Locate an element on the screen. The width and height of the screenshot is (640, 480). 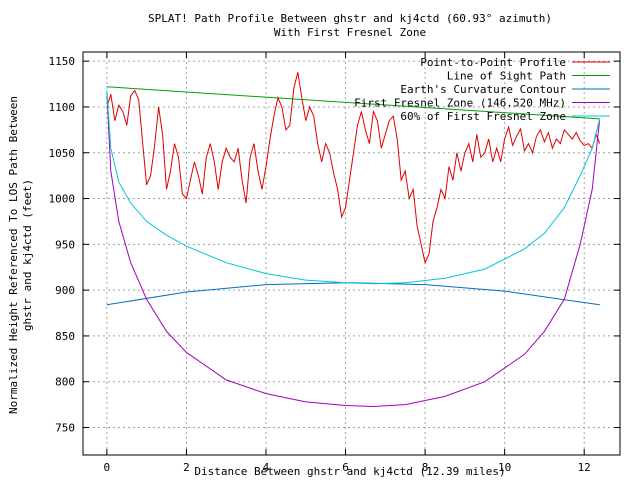
x-tick-label: 2 is located at coordinates (186, 467).